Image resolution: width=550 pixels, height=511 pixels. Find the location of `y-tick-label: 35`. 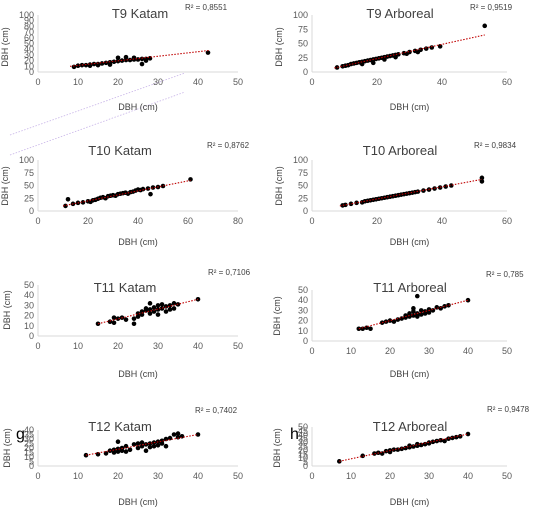

y-tick-label: 35 is located at coordinates (29, 435).